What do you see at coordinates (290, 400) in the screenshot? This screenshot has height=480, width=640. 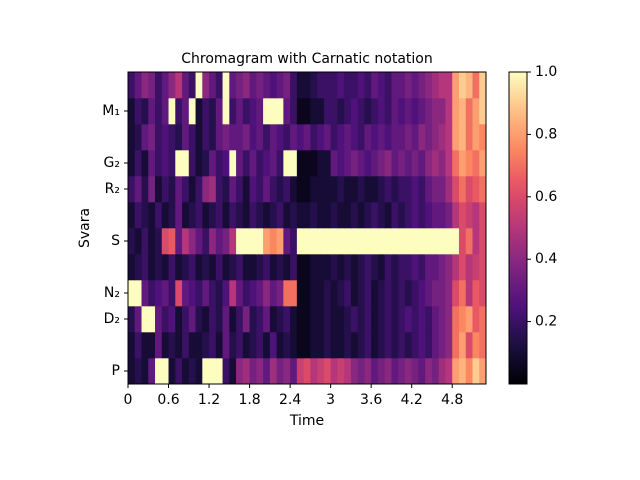 I see `x-tick-label: 2.4` at bounding box center [290, 400].